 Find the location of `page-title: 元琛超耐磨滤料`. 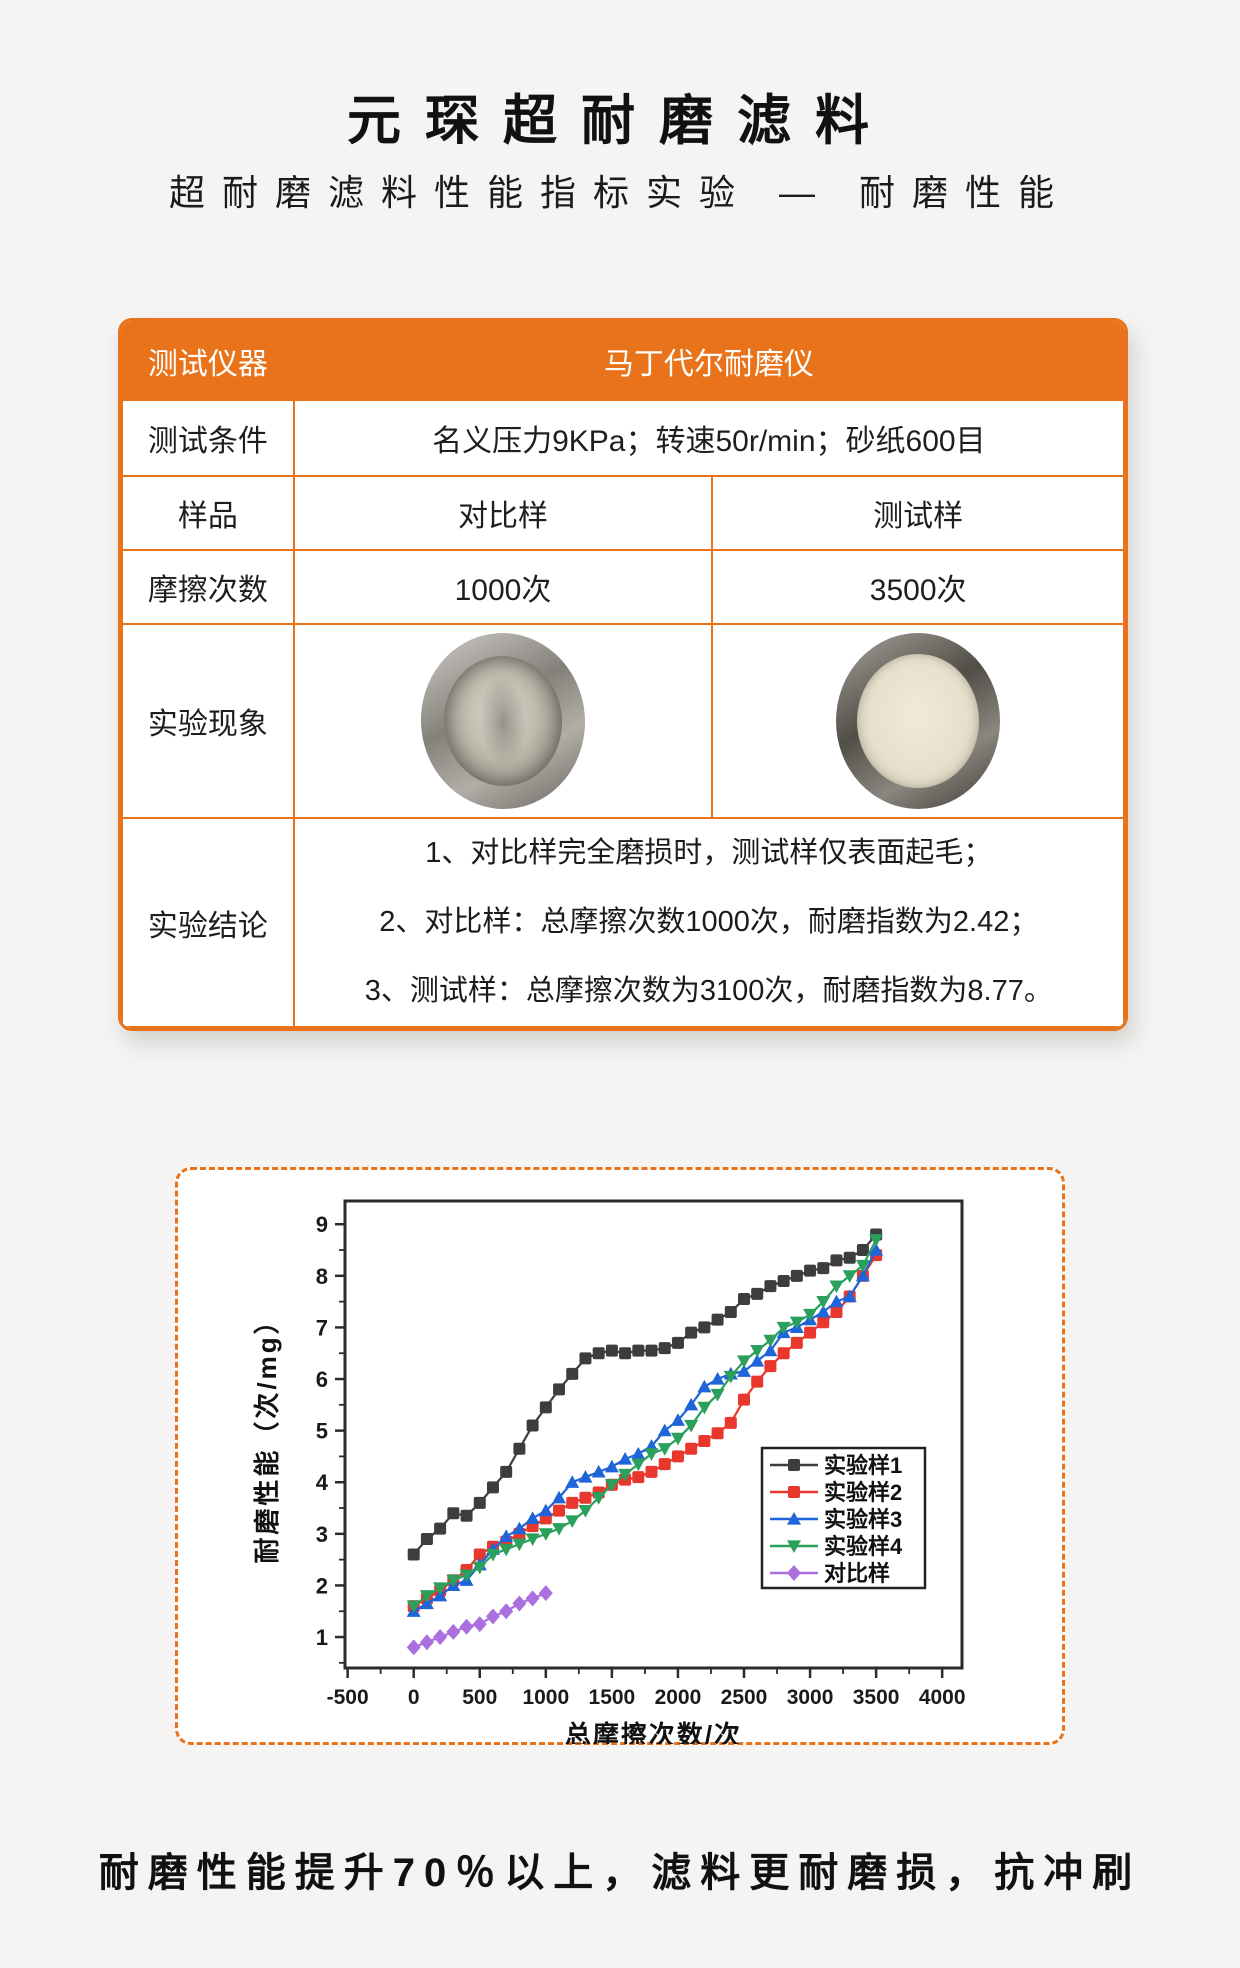

page-title: 元琛超耐磨滤料 is located at coordinates (620, 121).